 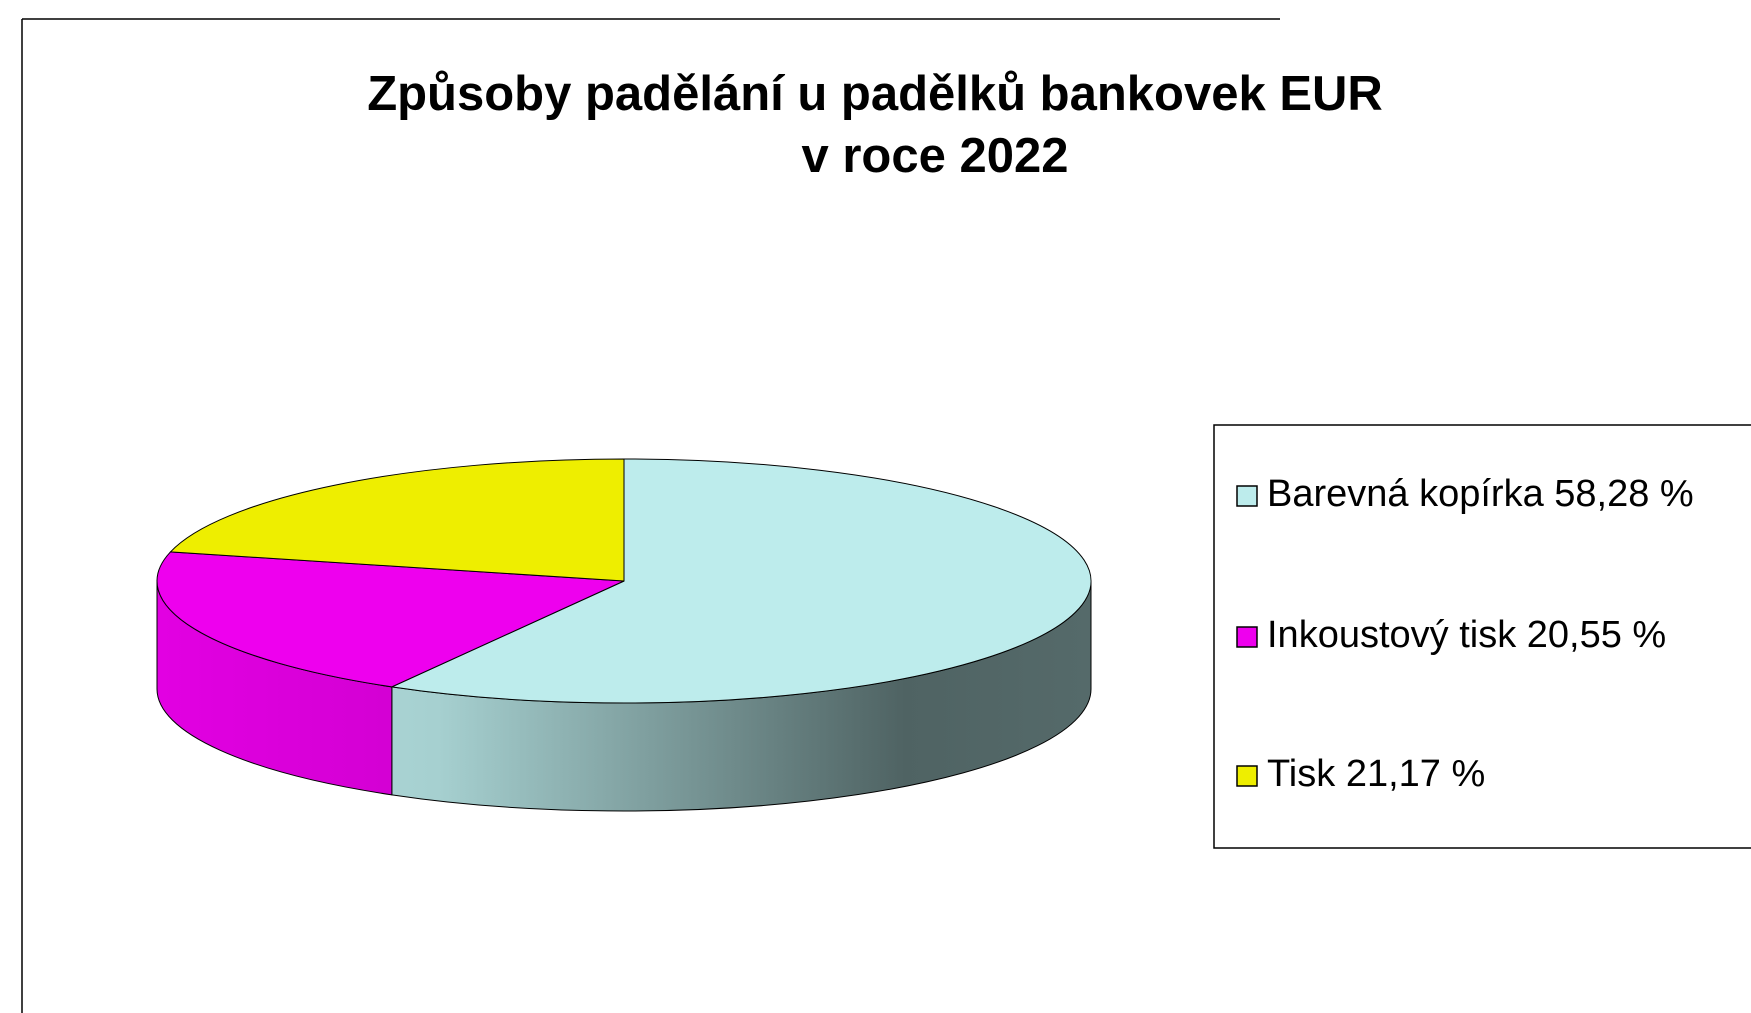 I want to click on legend-value: 20,55 %, so click(x=1596, y=635).